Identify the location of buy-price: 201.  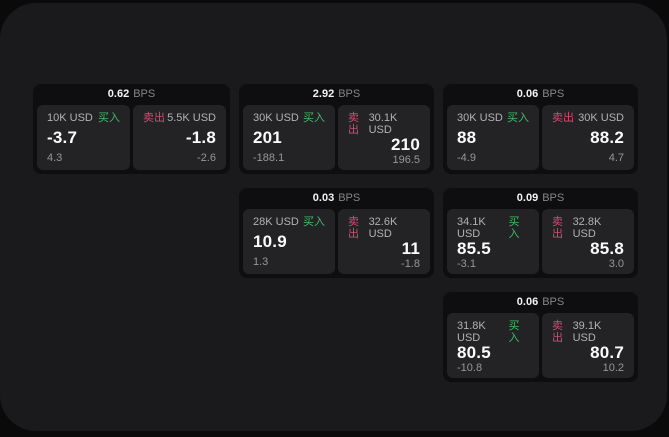
(267, 137).